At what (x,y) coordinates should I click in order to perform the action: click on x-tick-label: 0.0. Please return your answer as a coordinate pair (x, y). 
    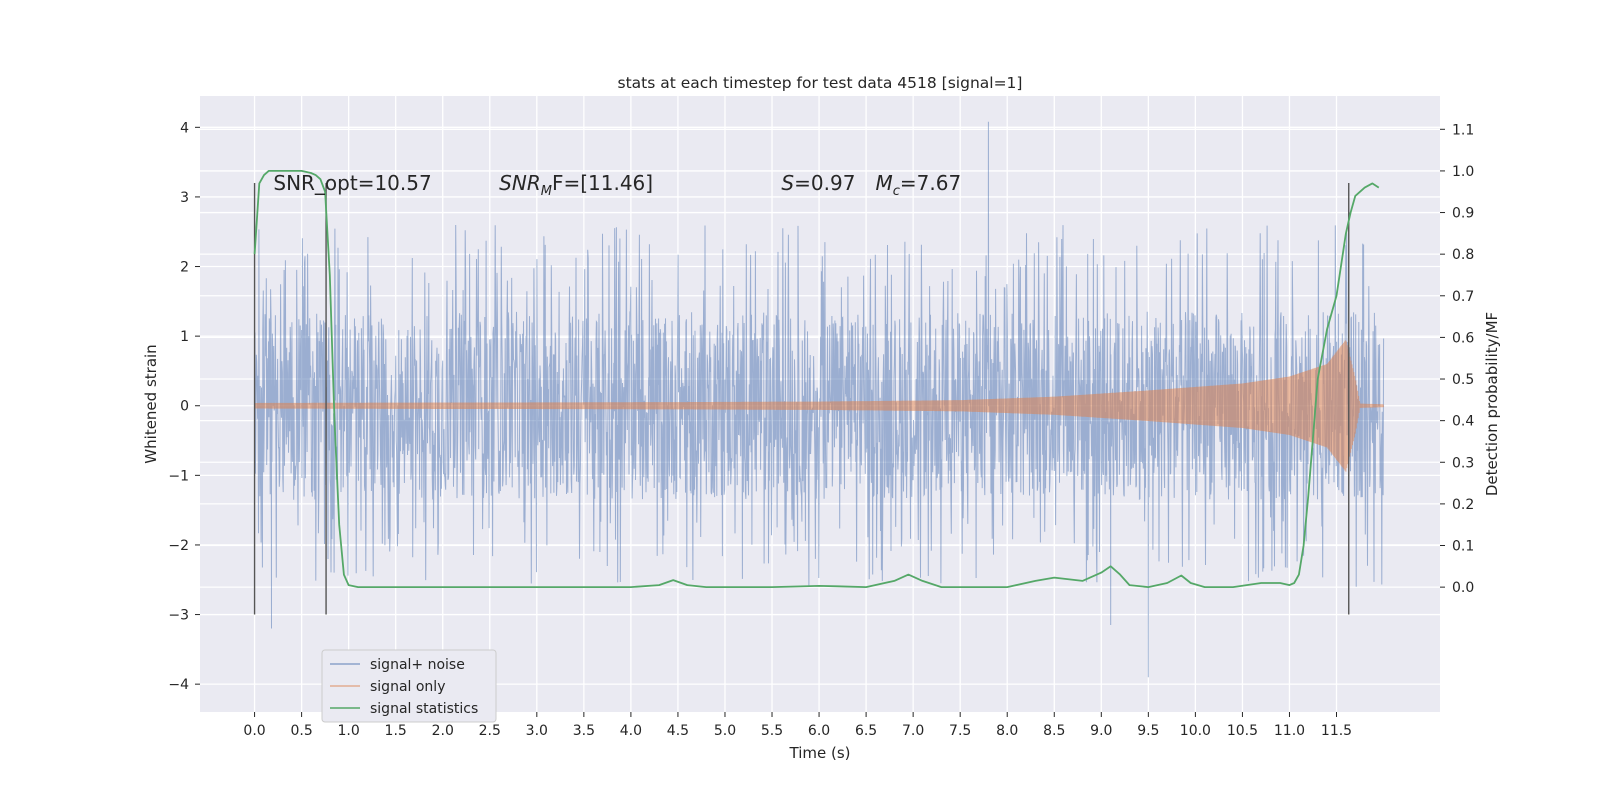
    Looking at the image, I should click on (254, 731).